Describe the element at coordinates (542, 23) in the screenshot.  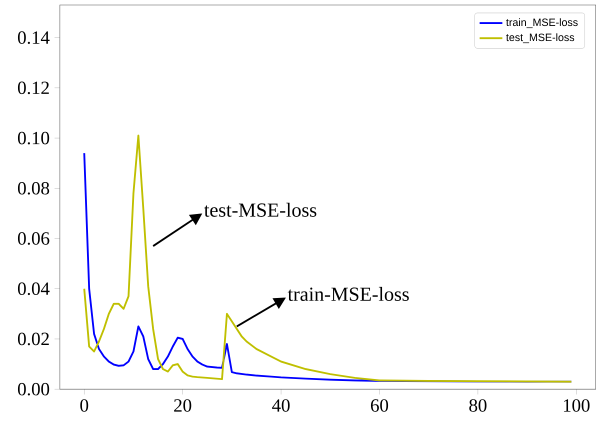
I see `legend-label: train_MSE-loss` at that location.